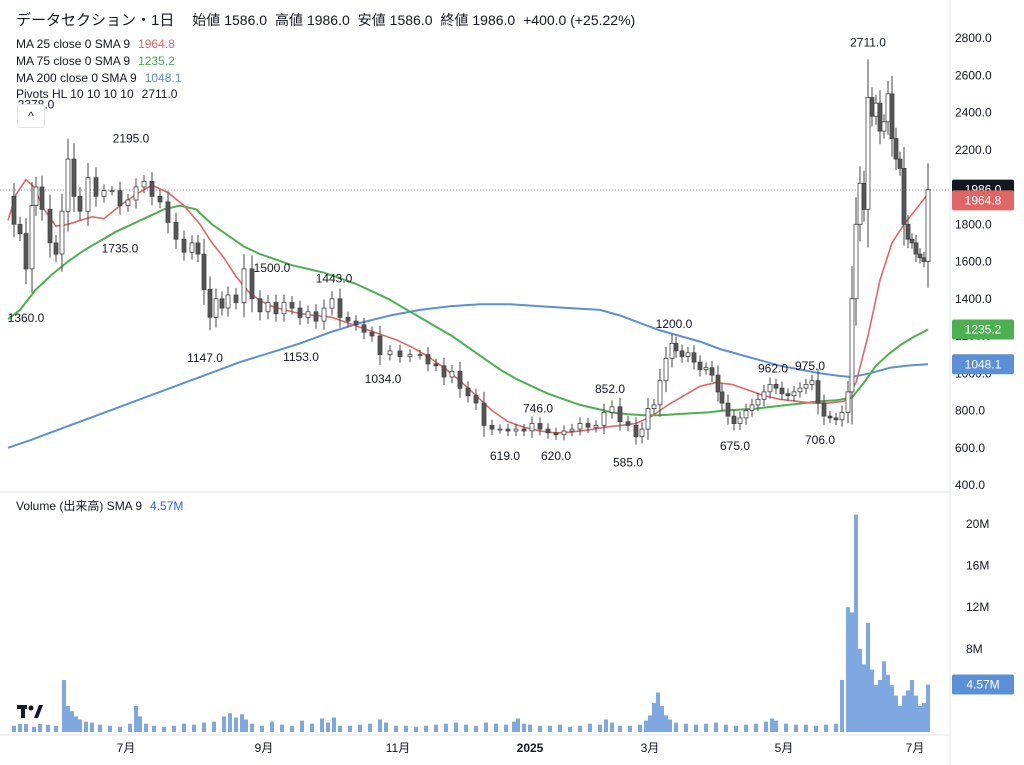  Describe the element at coordinates (628, 463) in the screenshot. I see `pivot-label: 585.0` at that location.